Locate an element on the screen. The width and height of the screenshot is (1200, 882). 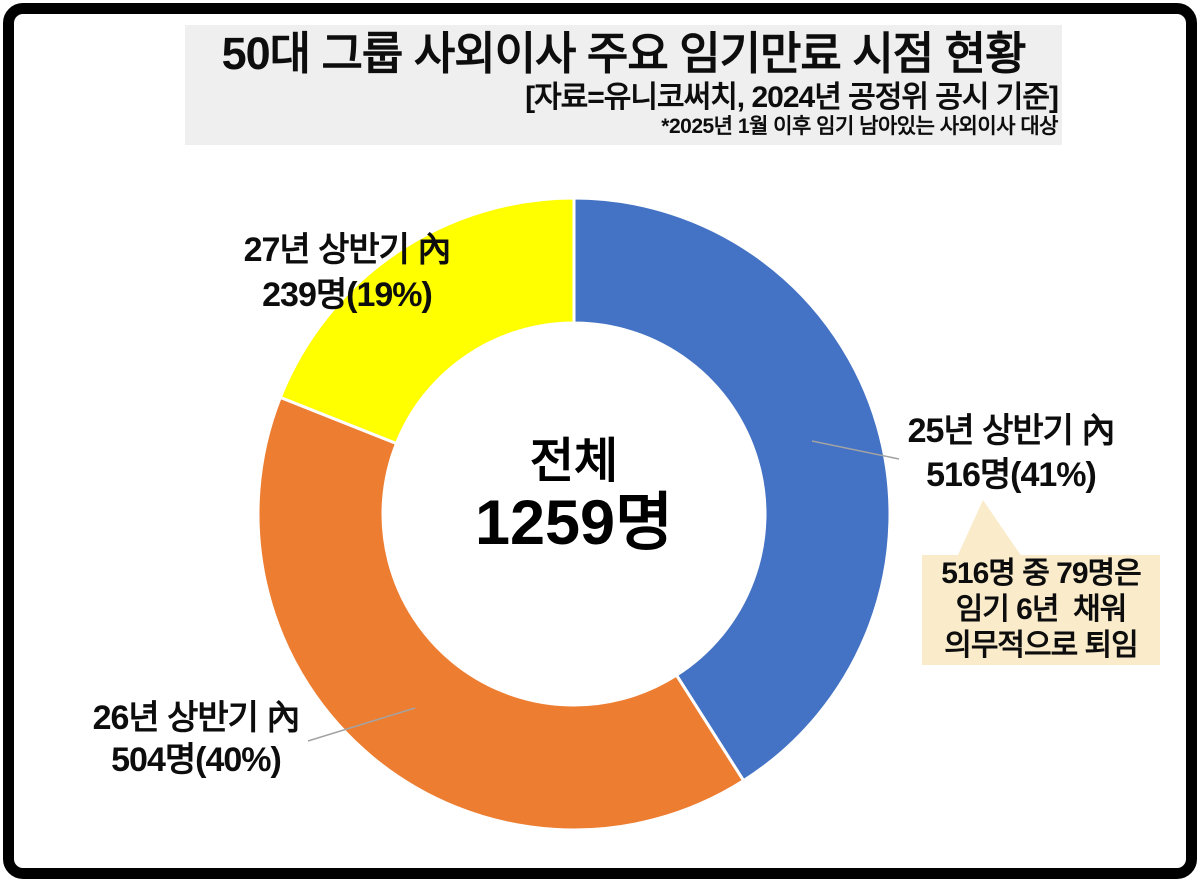
leader-line-h1-2025 is located at coordinates (855, 450).